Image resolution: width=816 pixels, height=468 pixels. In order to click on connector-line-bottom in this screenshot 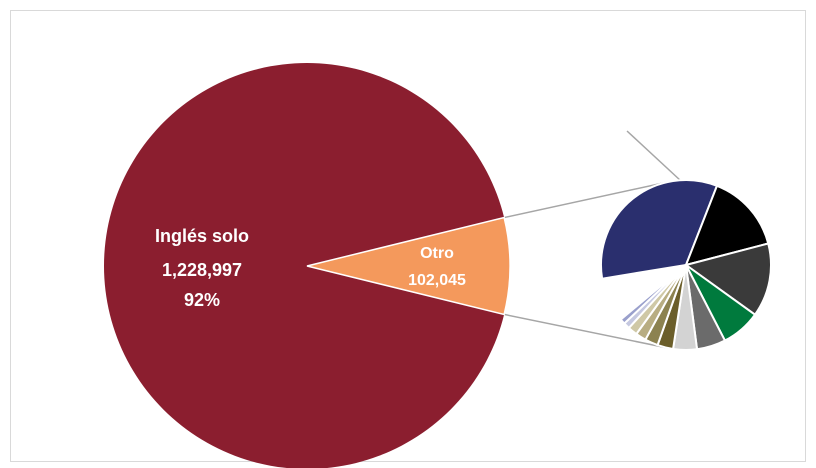, I will do `click(586, 331)`.